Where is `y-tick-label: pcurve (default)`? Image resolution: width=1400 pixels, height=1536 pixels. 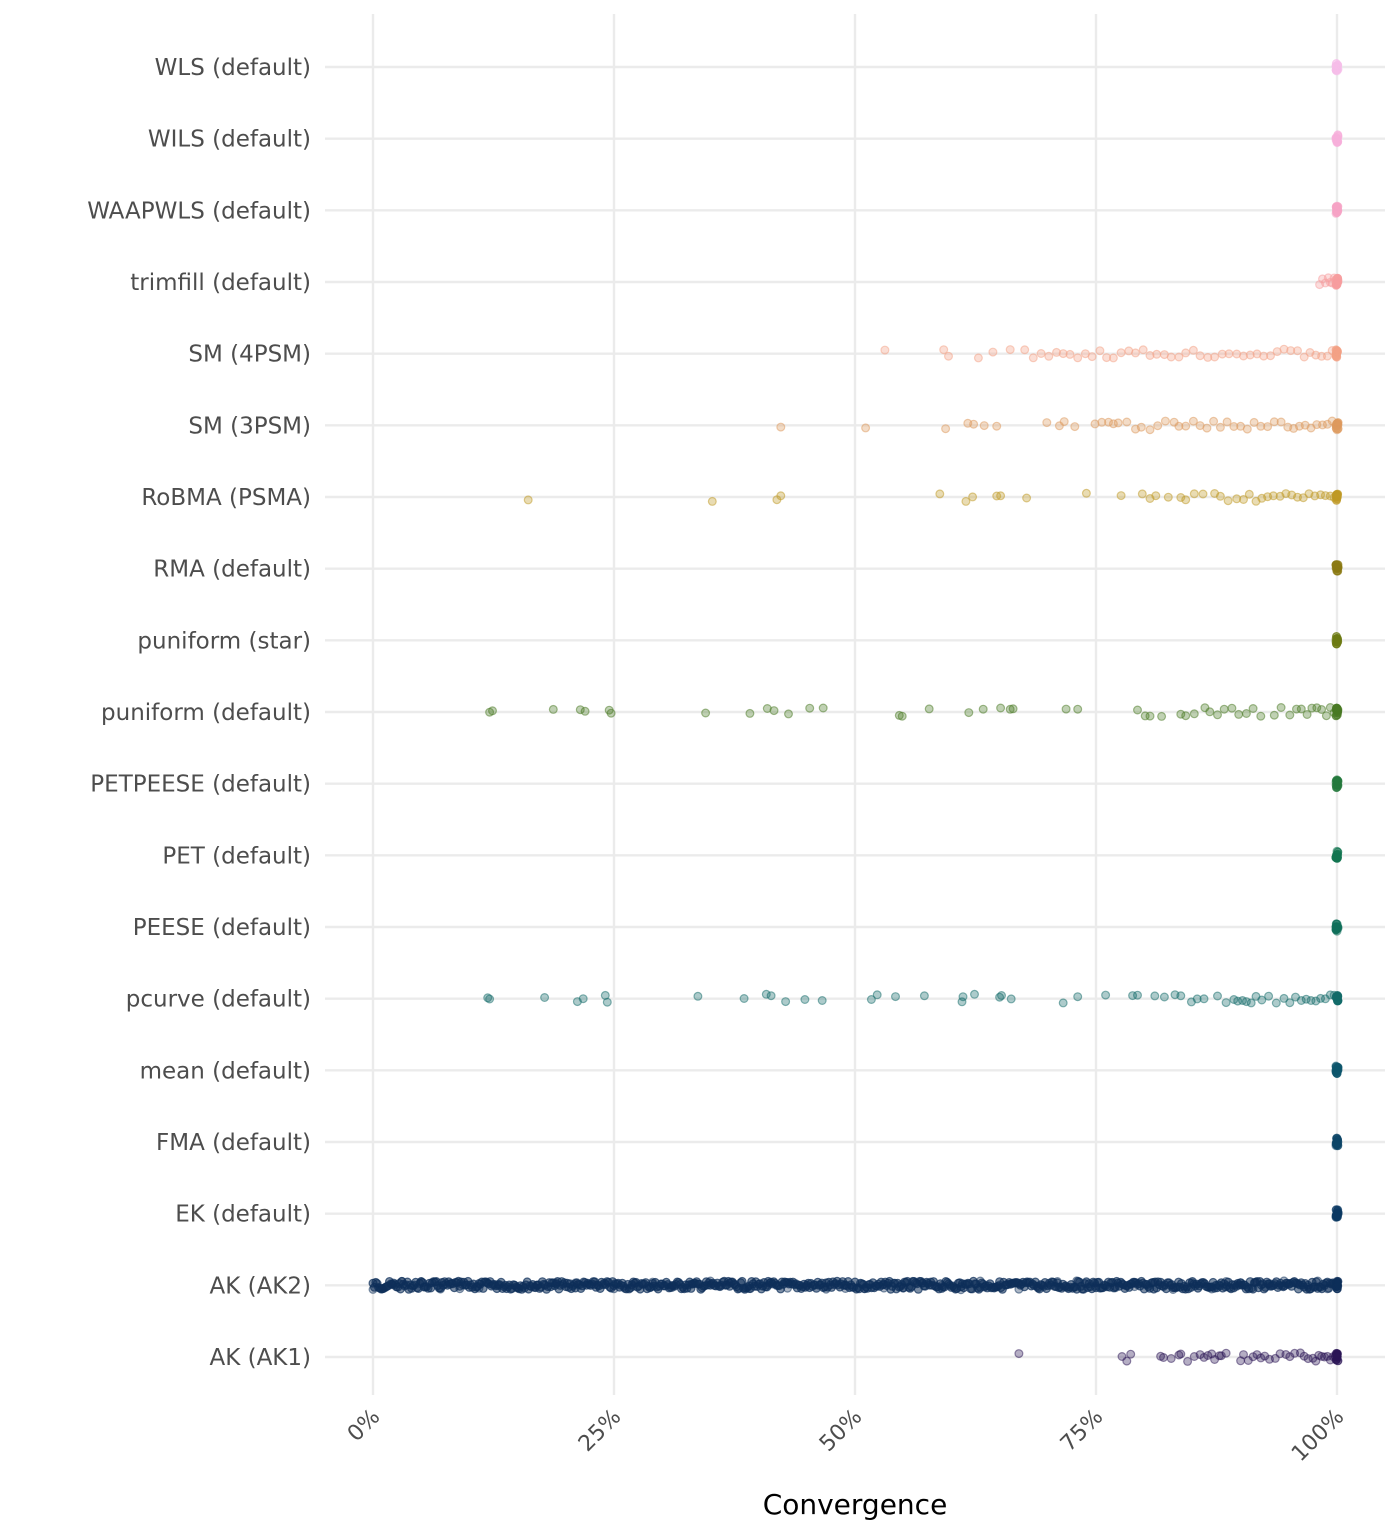
y-tick-label: pcurve (default) is located at coordinates (218, 1000).